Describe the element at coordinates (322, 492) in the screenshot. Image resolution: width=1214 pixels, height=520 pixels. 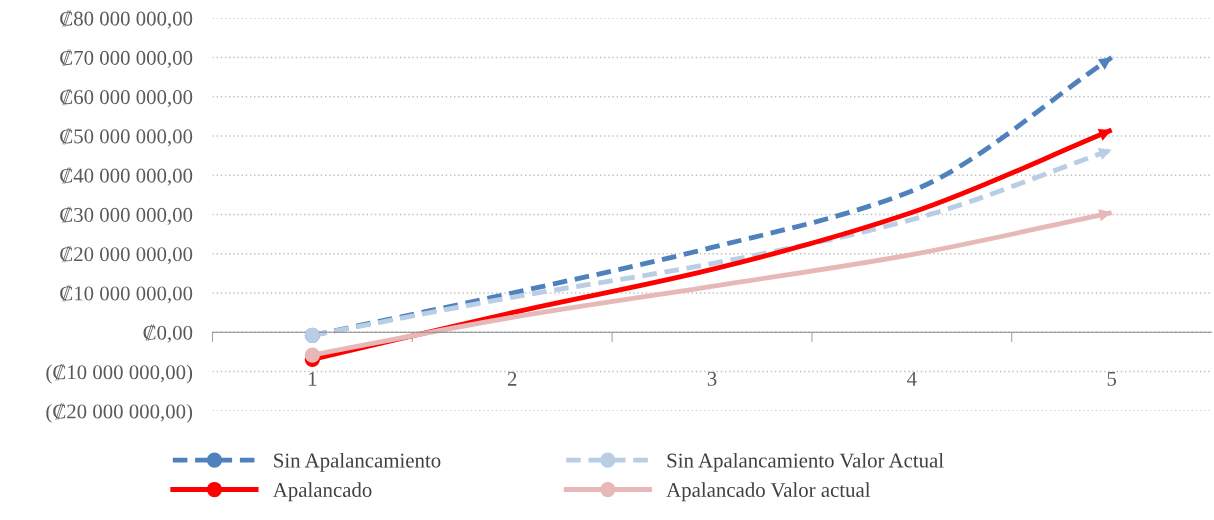
I see `legend-label: Apalancado` at that location.